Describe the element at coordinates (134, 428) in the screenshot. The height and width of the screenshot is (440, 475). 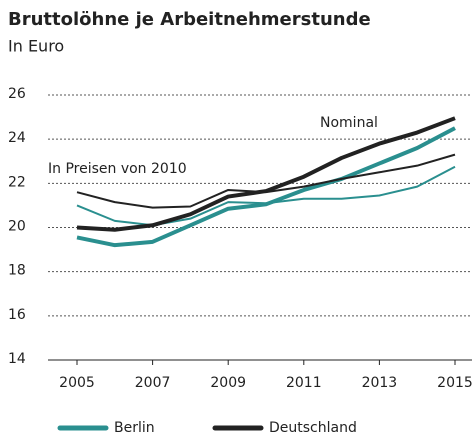
I see `legend-label: Berlin` at that location.